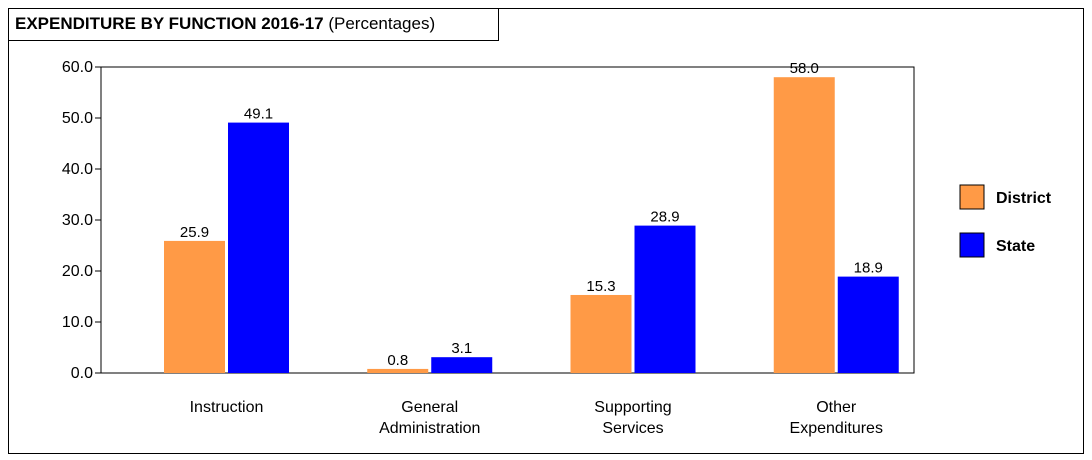 The width and height of the screenshot is (1092, 460). What do you see at coordinates (1005, 221) in the screenshot?
I see `legend: District State` at bounding box center [1005, 221].